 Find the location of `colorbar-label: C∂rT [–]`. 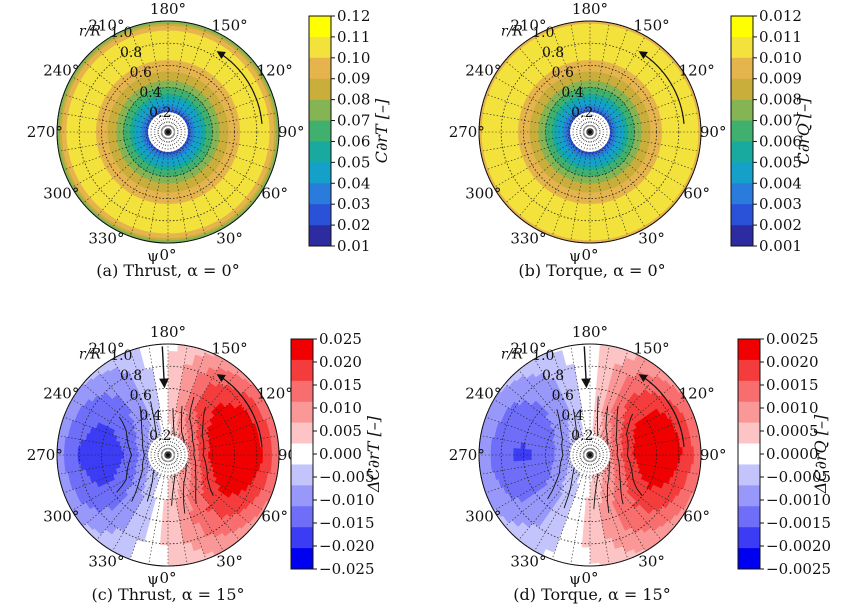

colorbar-label: C∂rT [–] is located at coordinates (381, 130).